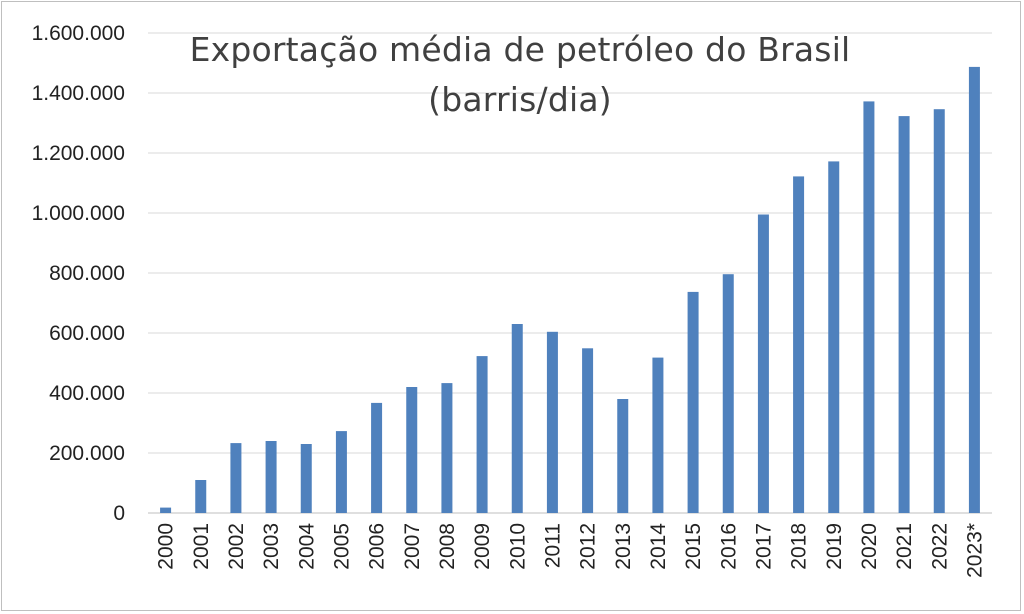 This screenshot has width=1024, height=614. Describe the element at coordinates (799, 344) in the screenshot. I see `bar-2018` at that location.